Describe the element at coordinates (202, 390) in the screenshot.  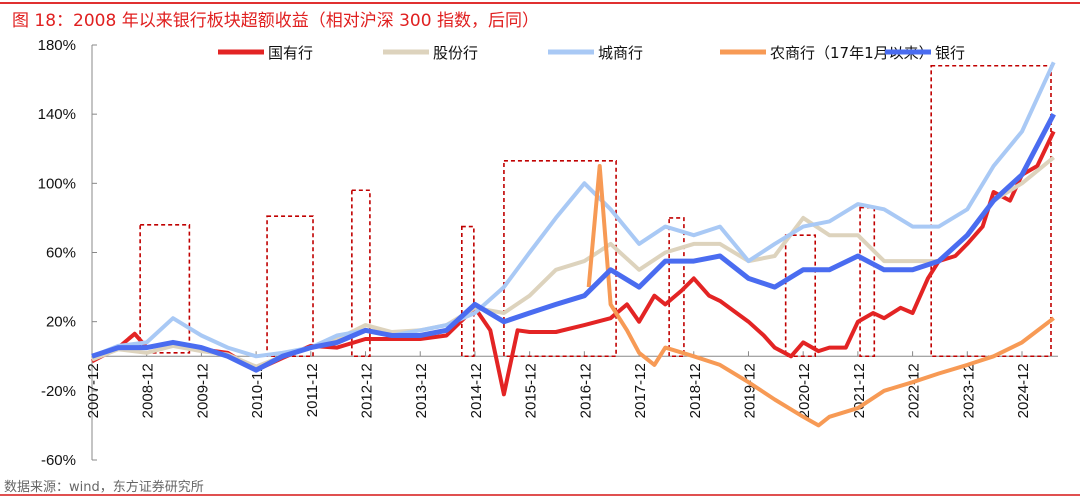
I see `x-tick-label: 2009-12` at that location.